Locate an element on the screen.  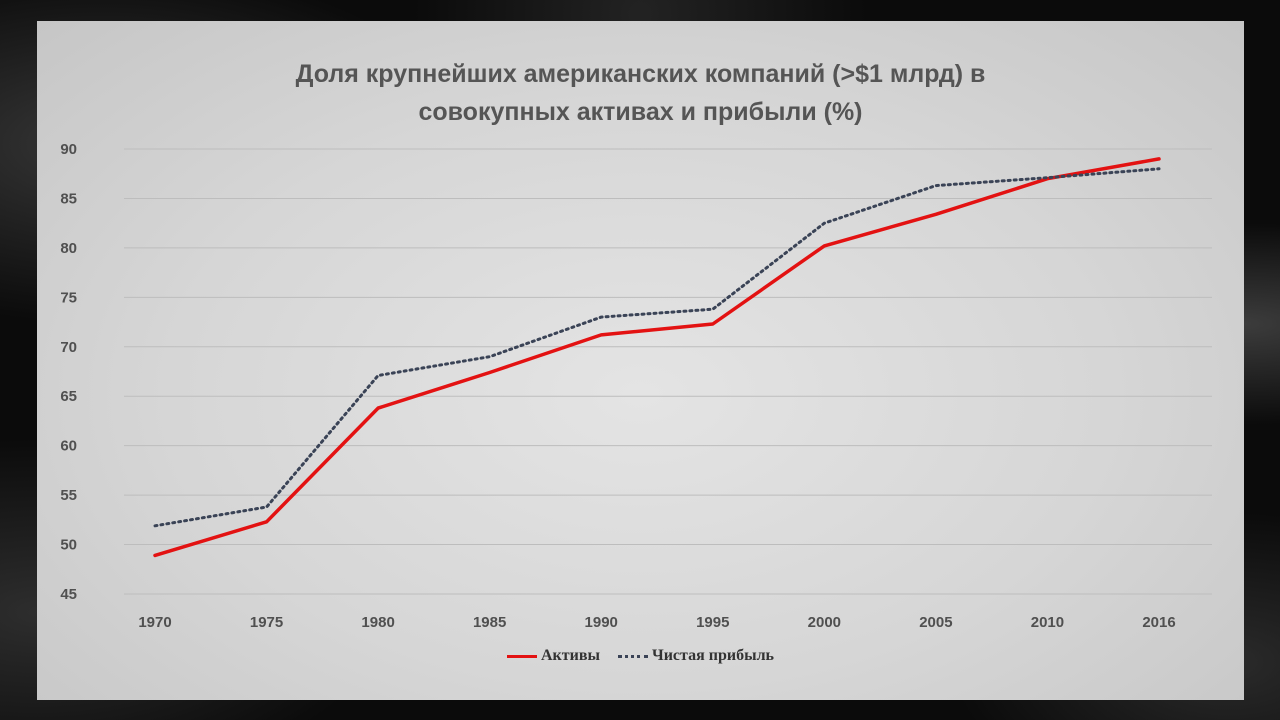
y-tick-label: 60 is located at coordinates (68, 446).